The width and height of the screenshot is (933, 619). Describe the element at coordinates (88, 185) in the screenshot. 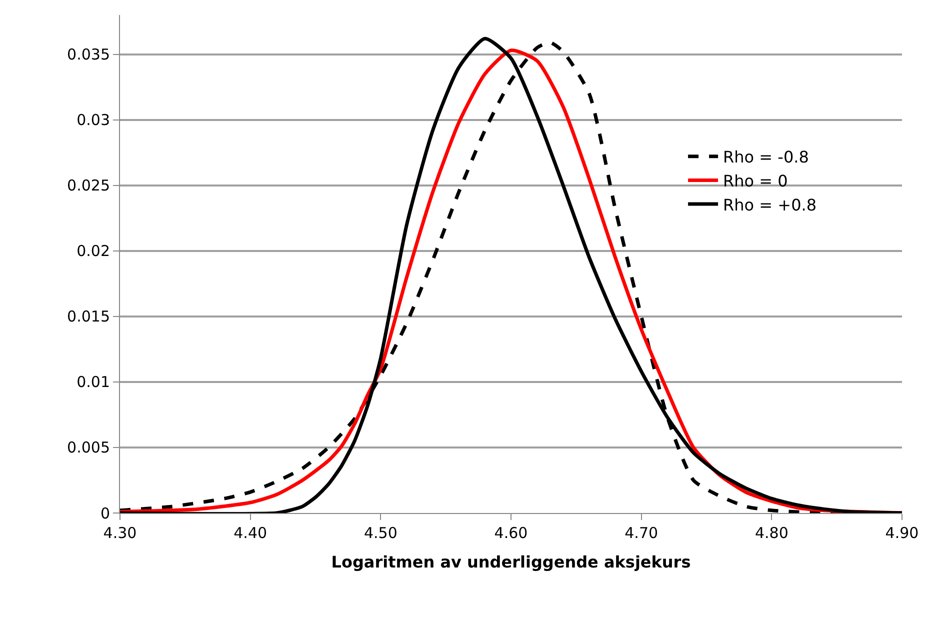

I see `y-tick-label: 0.025` at that location.